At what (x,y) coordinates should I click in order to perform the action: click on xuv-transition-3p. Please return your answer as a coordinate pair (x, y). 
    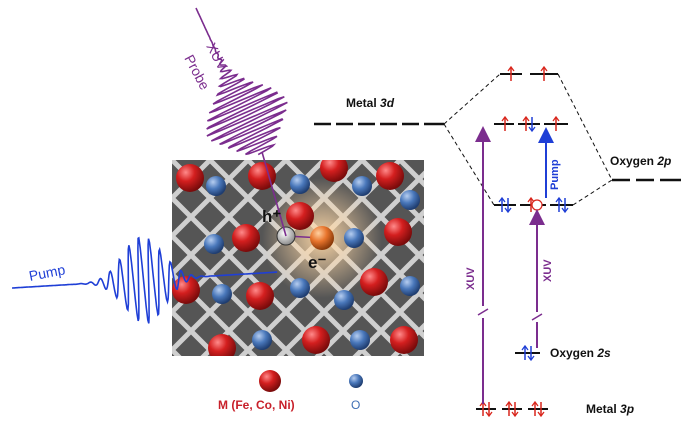
    Looking at the image, I should click on (483, 265).